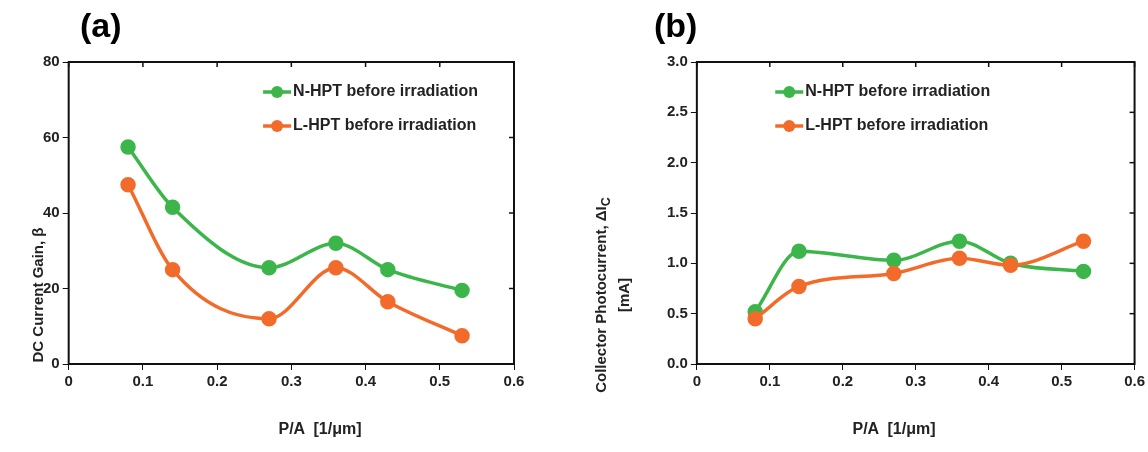  Describe the element at coordinates (51, 287) in the screenshot. I see `y-tick-label: 20` at that location.